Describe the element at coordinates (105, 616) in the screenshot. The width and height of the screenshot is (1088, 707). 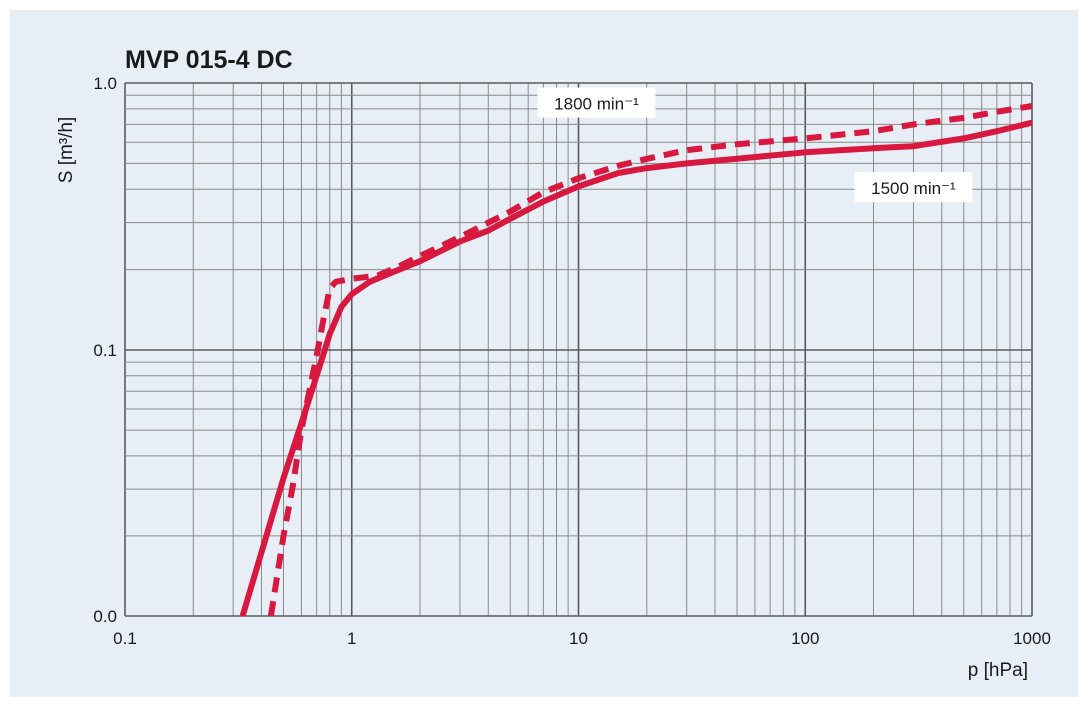
I see `y-tick-label: 0.0` at that location.